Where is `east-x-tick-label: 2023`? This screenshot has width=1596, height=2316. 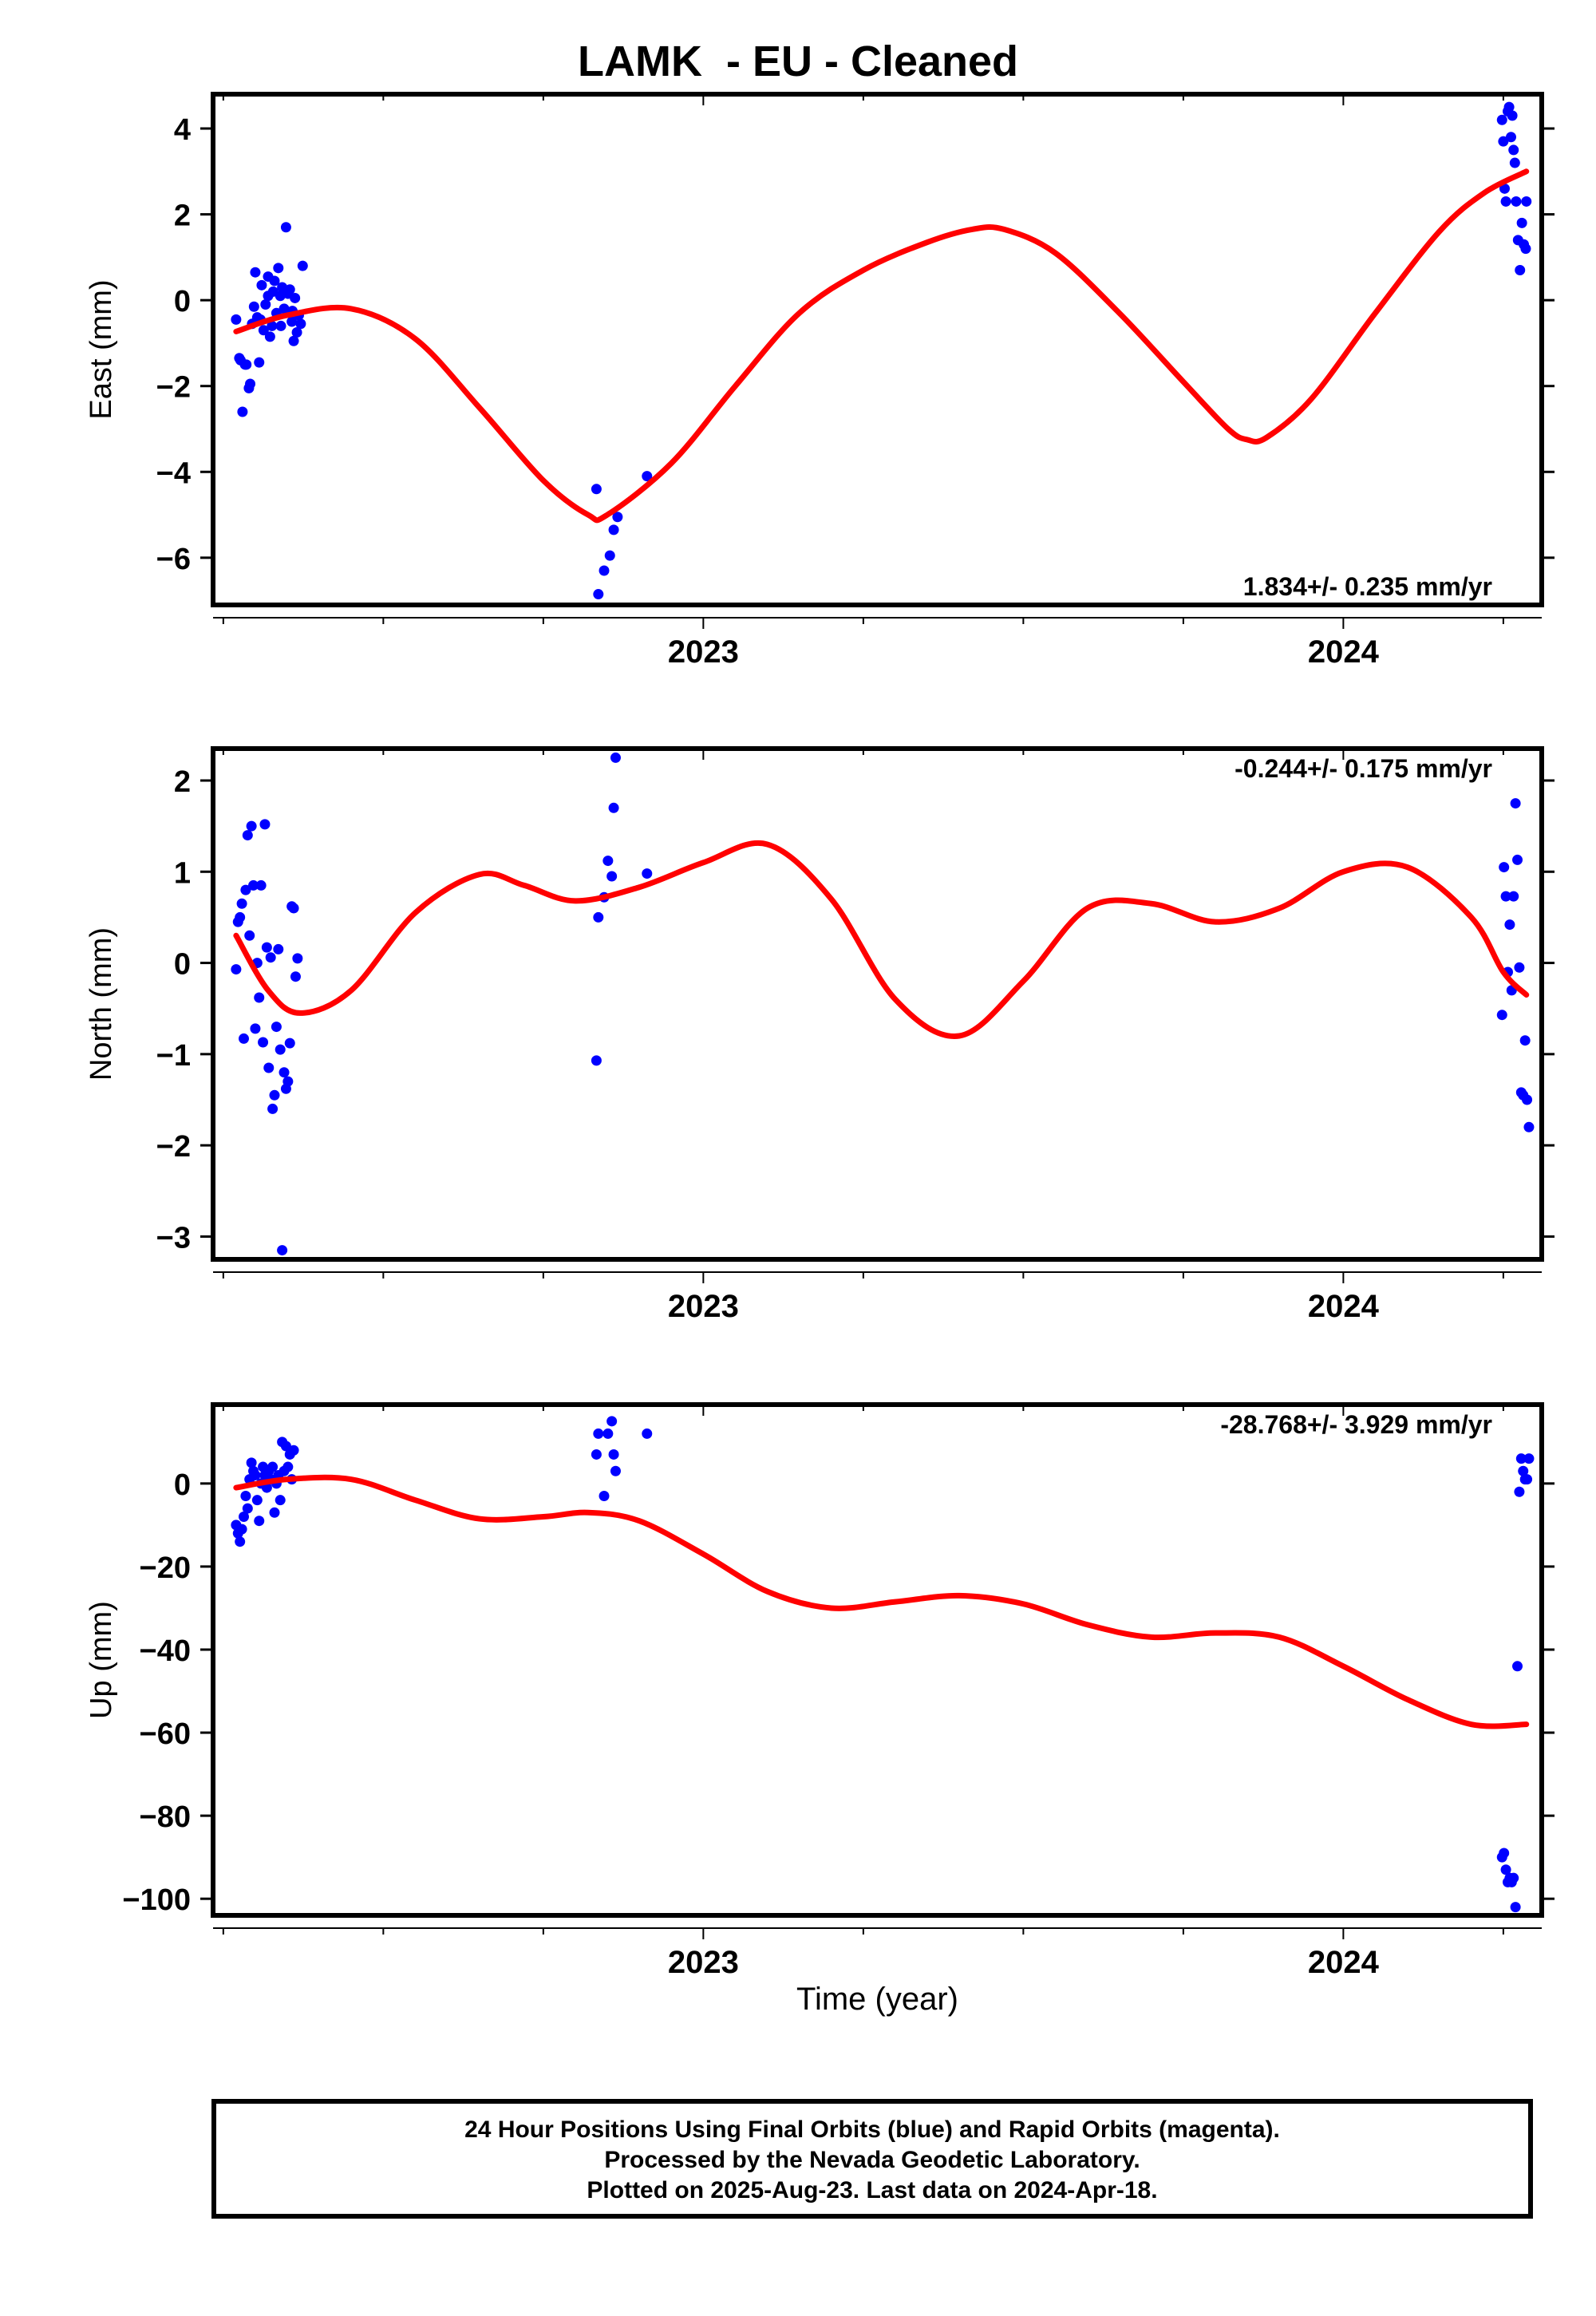 east-x-tick-label: 2023 is located at coordinates (703, 652).